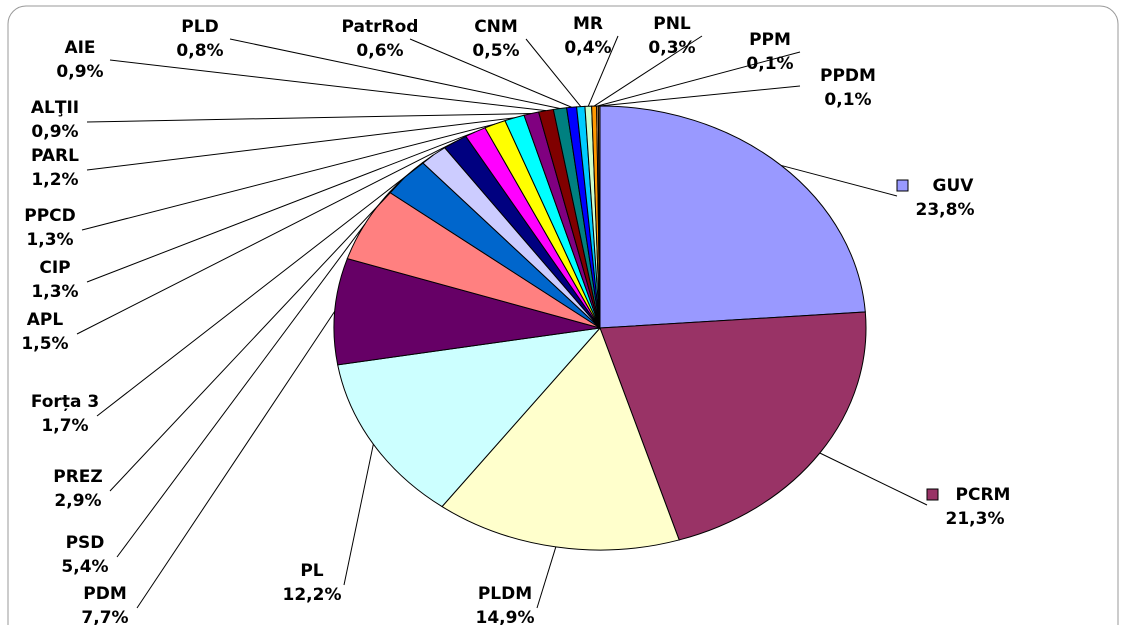  What do you see at coordinates (104, 616) in the screenshot?
I see `slice-value-label: 7,7%` at bounding box center [104, 616].